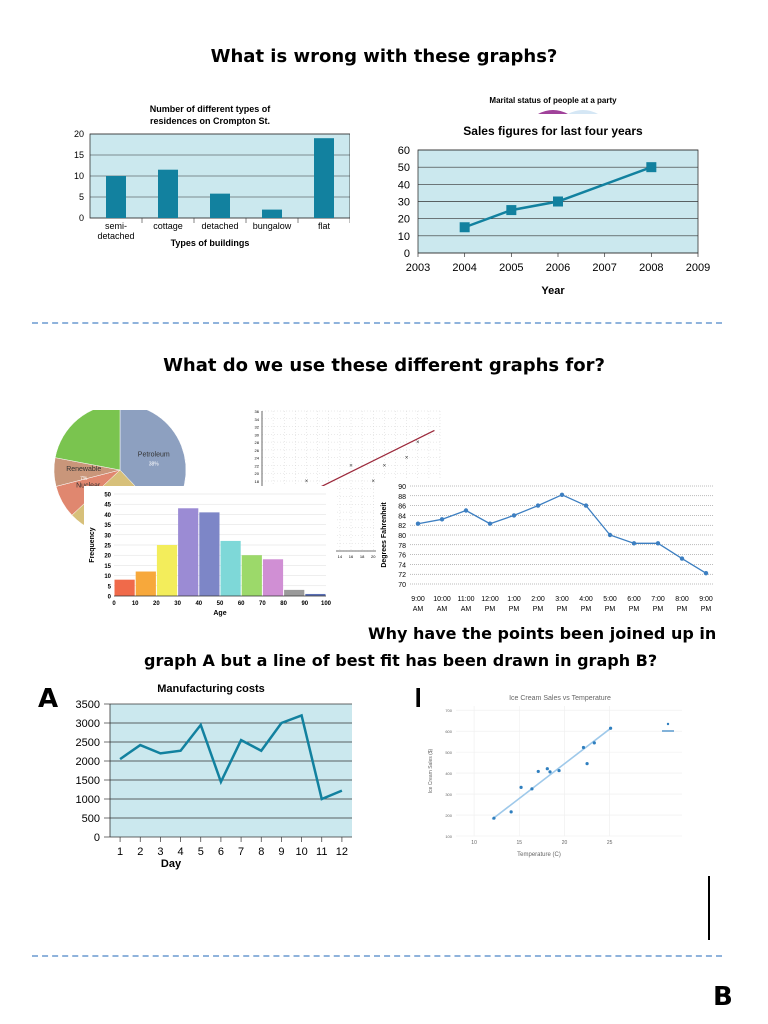 Image resolution: width=768 pixels, height=1024 pixels. I want to click on x-tick-label: 40, so click(198, 604).